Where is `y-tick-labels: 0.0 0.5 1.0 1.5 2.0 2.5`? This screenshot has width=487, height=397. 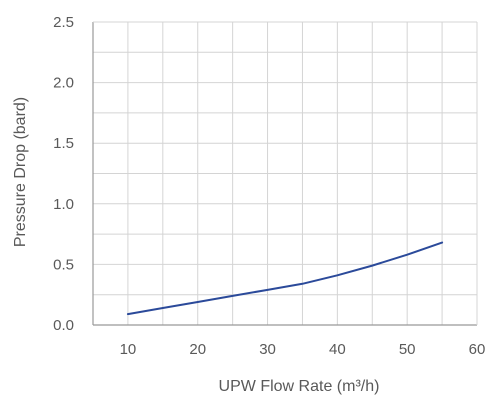 y-tick-labels: 0.0 0.5 1.0 1.5 2.0 2.5 is located at coordinates (63, 174).